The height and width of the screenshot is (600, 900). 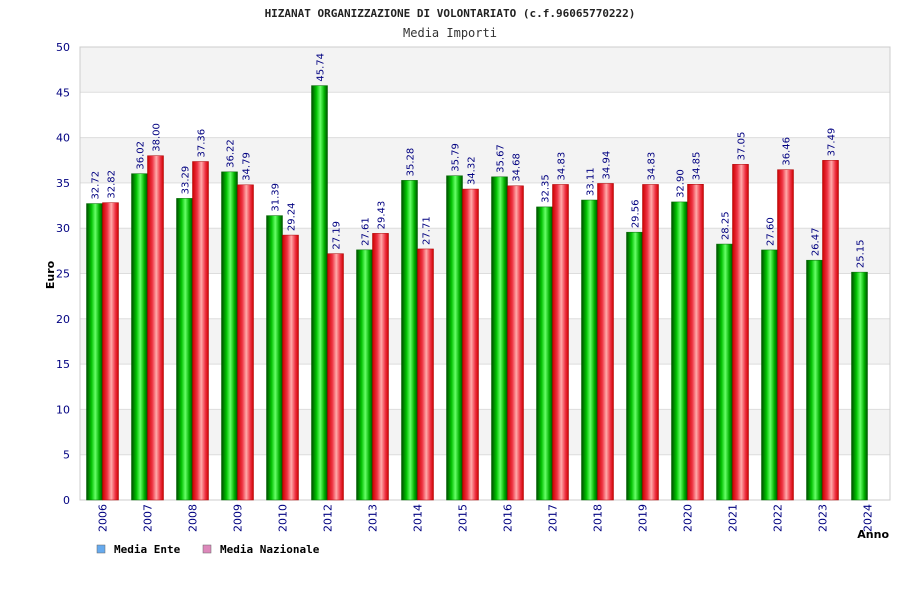 What do you see at coordinates (63, 183) in the screenshot?
I see `y-tick-label: 35` at bounding box center [63, 183].